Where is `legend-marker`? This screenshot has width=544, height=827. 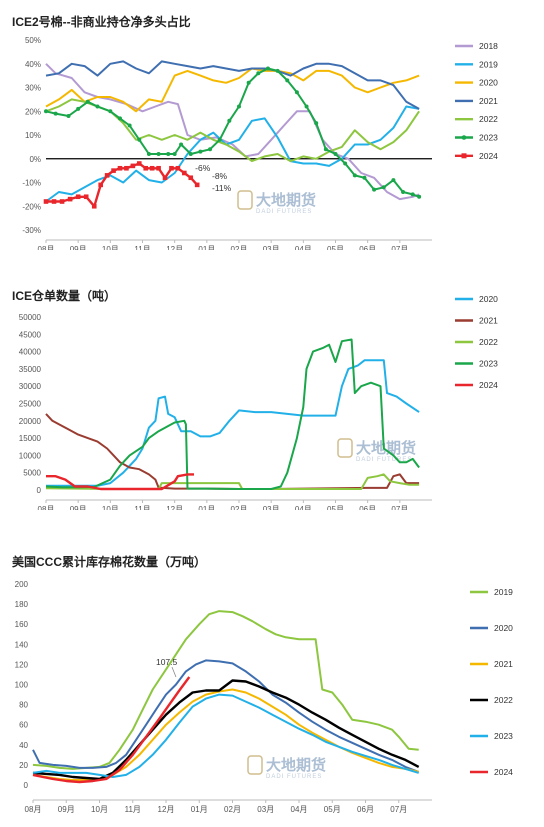 legend-marker is located at coordinates (464, 137).